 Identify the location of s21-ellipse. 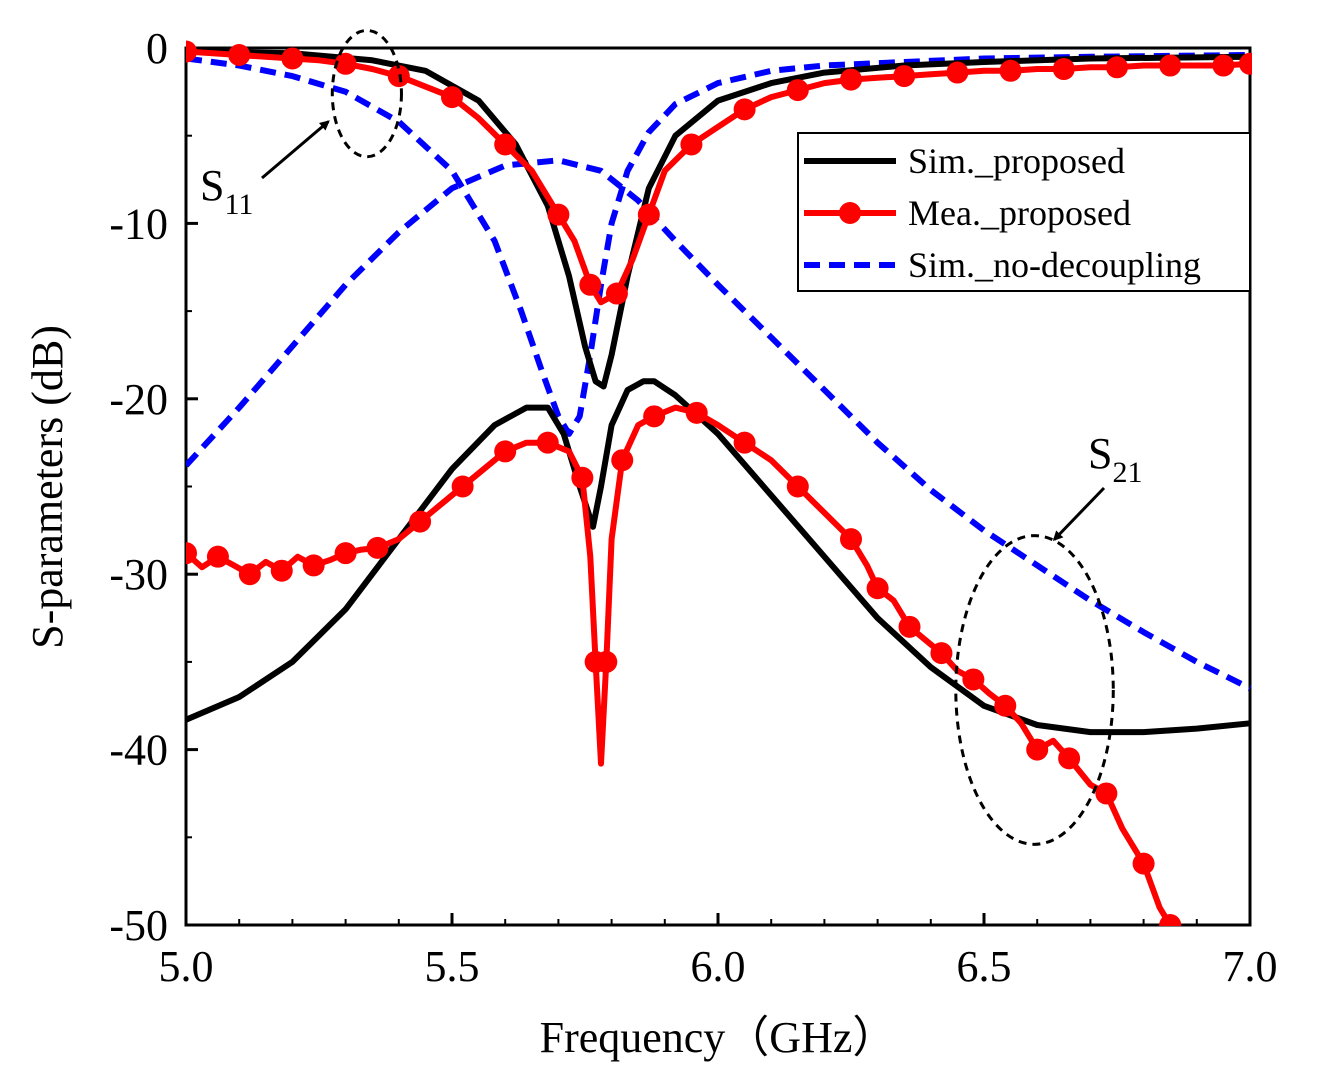
(1034, 690).